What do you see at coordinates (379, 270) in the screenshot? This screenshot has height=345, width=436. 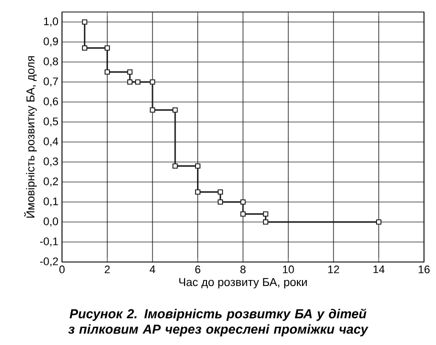 I see `x-tick-label: 14` at bounding box center [379, 270].